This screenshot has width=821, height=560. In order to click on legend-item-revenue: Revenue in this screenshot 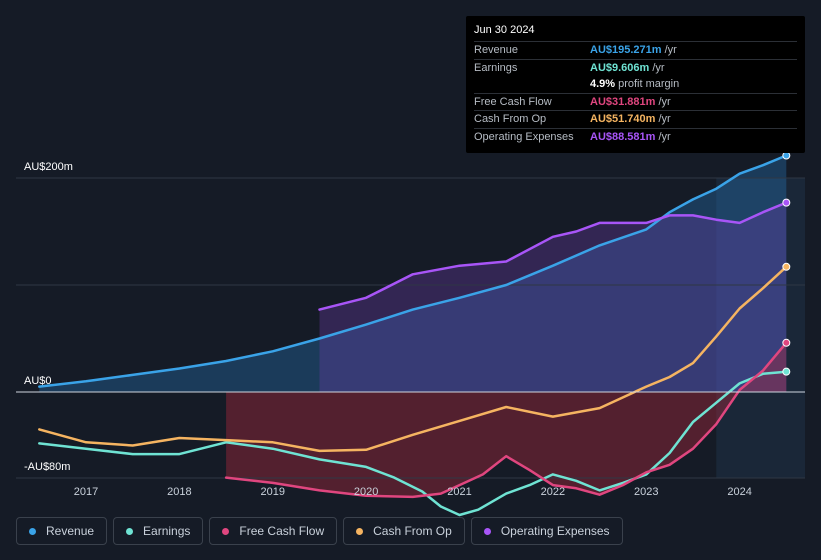, I will do `click(62, 531)`.